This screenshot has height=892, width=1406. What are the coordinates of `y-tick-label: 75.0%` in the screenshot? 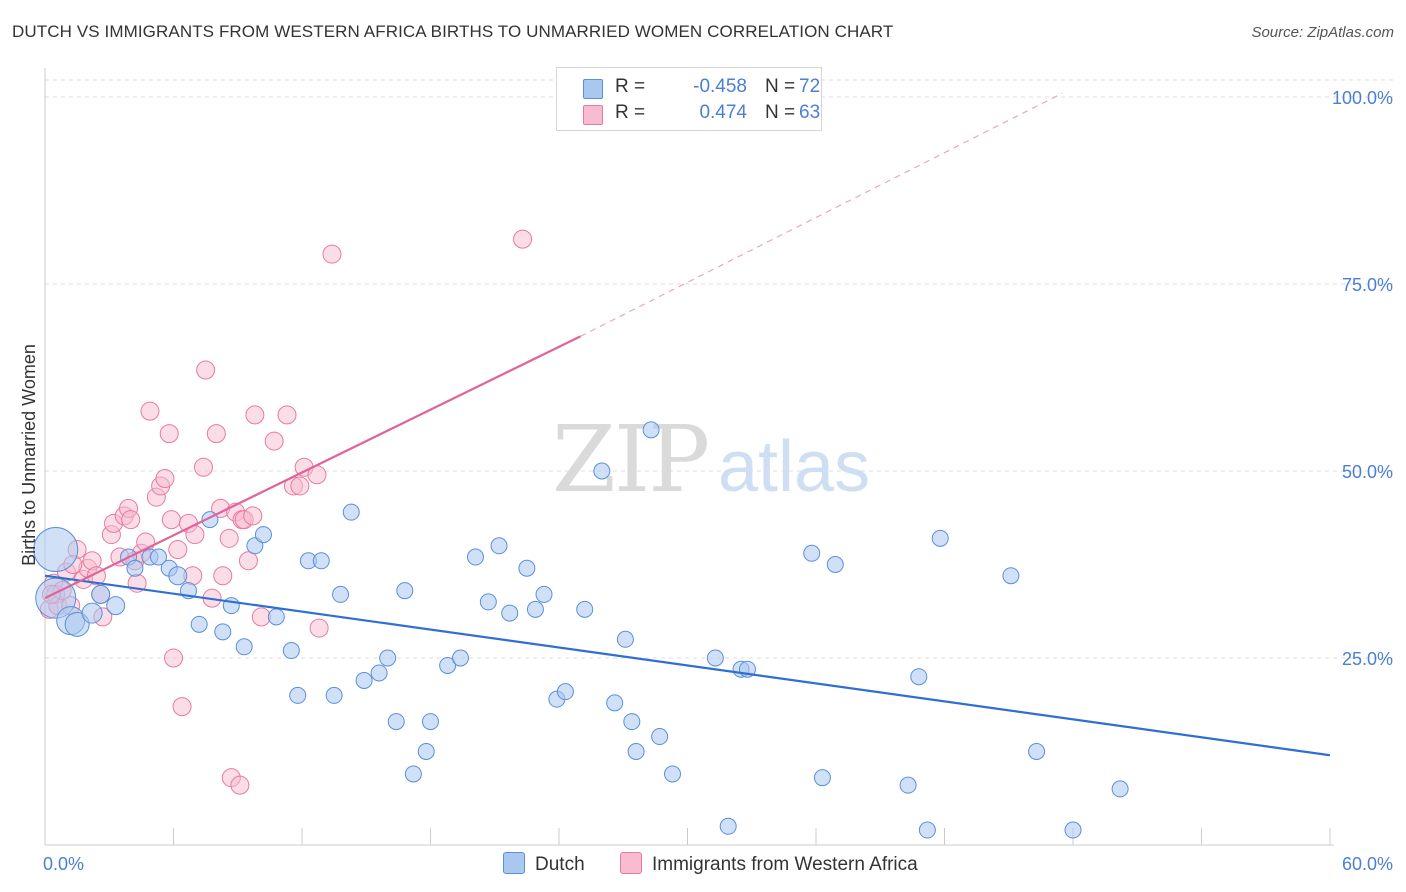 It's located at (1367, 285).